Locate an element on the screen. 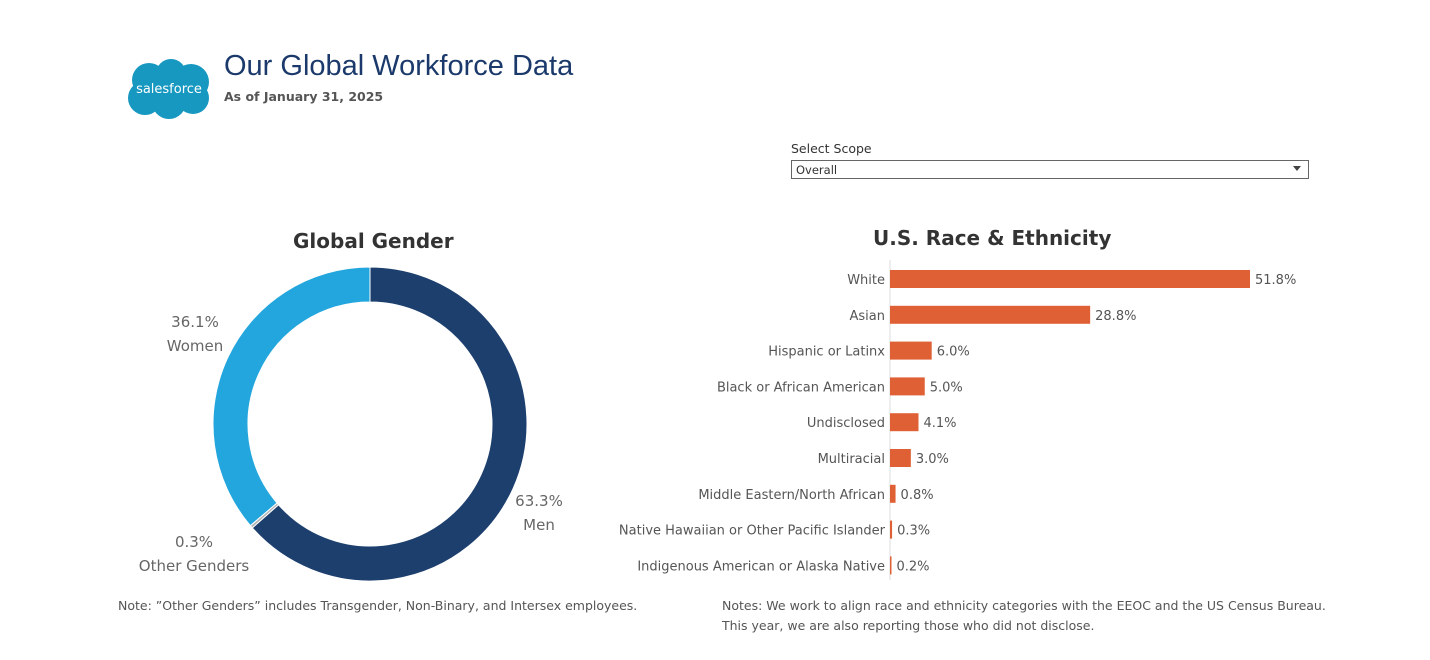 The width and height of the screenshot is (1430, 660). category-label: White is located at coordinates (866, 280).